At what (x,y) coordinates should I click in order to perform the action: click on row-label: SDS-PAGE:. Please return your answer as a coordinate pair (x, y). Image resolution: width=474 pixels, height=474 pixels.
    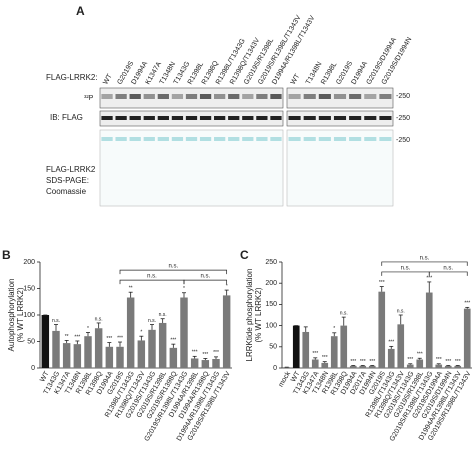
    Looking at the image, I should click on (67, 180).